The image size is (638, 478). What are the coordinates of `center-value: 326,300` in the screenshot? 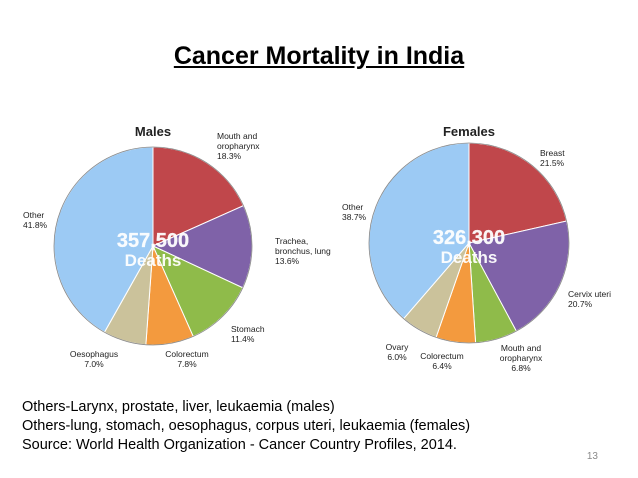 It's located at (469, 238).